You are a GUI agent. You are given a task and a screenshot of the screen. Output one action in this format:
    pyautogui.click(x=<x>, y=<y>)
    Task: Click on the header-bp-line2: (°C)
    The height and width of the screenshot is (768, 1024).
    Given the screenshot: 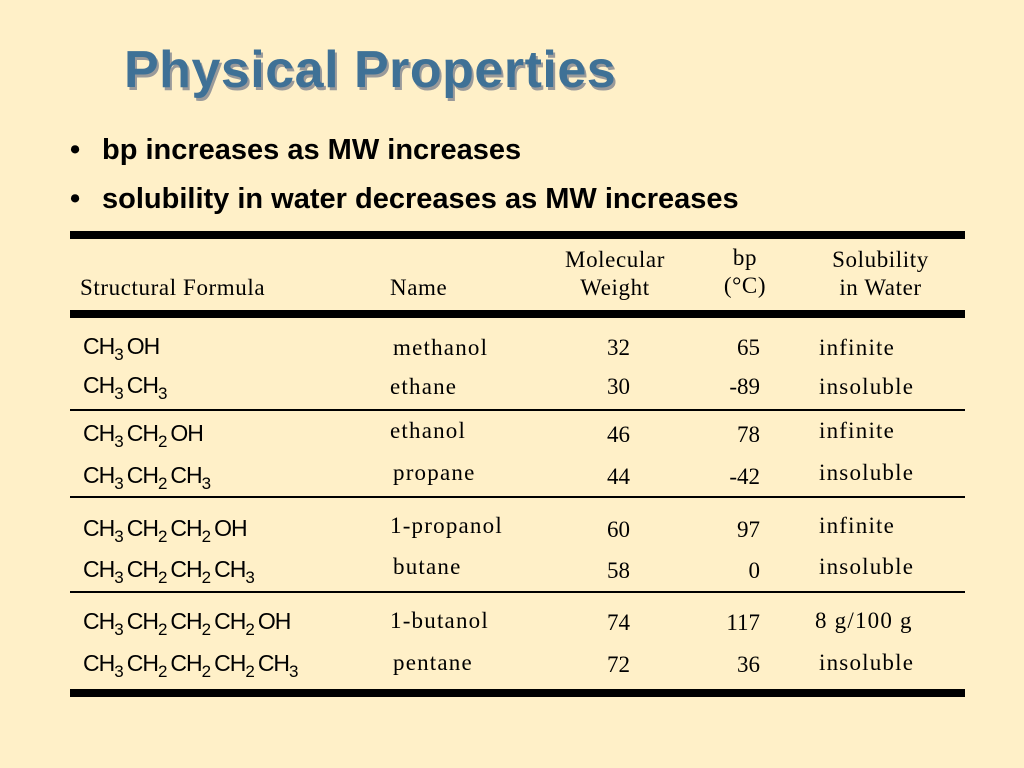 What is the action you would take?
    pyautogui.click(x=745, y=285)
    